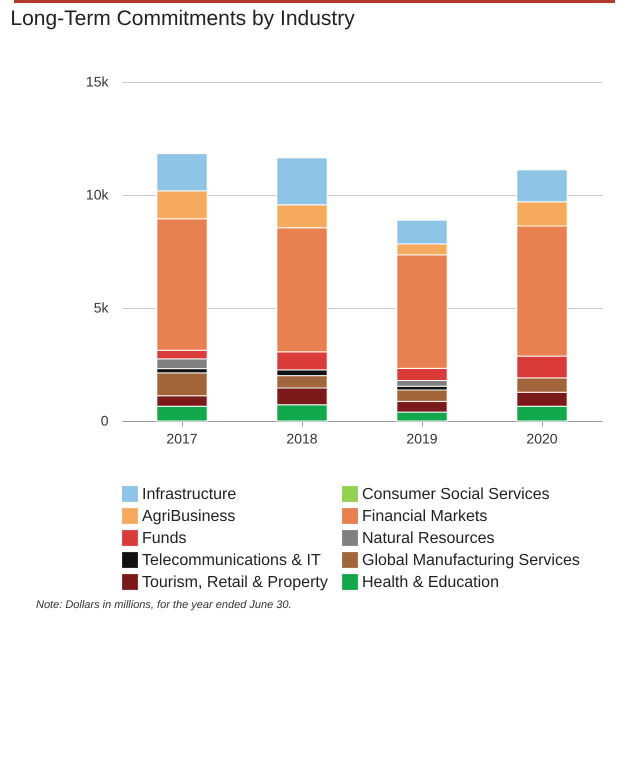 Image resolution: width=629 pixels, height=772 pixels. Describe the element at coordinates (182, 438) in the screenshot. I see `x-tick-label: 2017` at that location.